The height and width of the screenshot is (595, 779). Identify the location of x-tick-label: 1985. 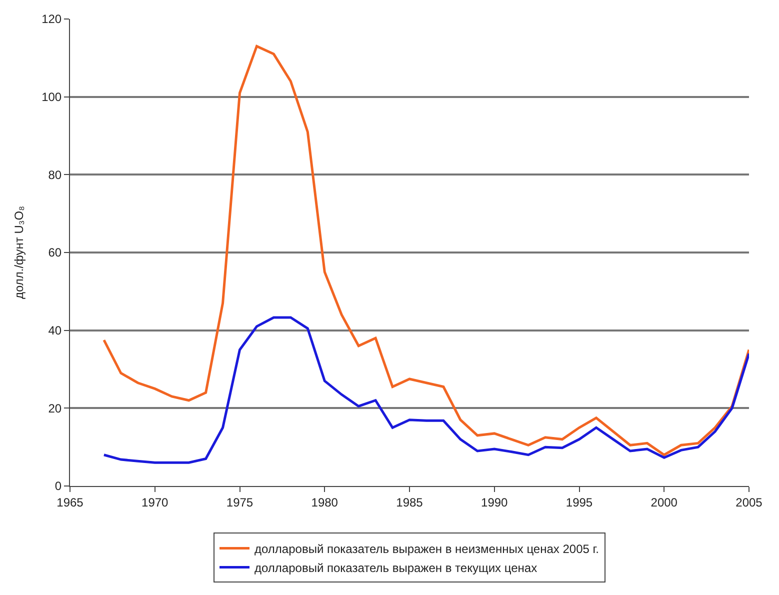
(410, 502).